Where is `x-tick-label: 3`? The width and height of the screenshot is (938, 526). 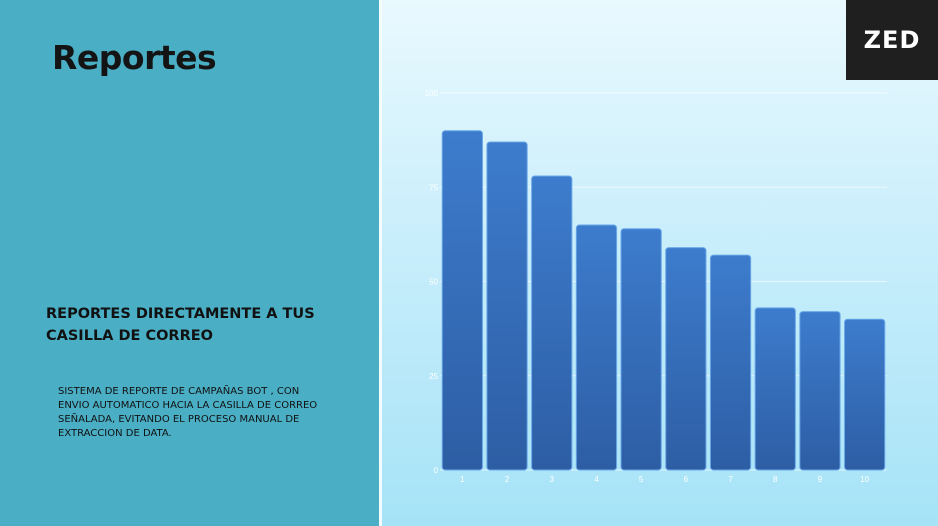 x-tick-label: 3 is located at coordinates (552, 479).